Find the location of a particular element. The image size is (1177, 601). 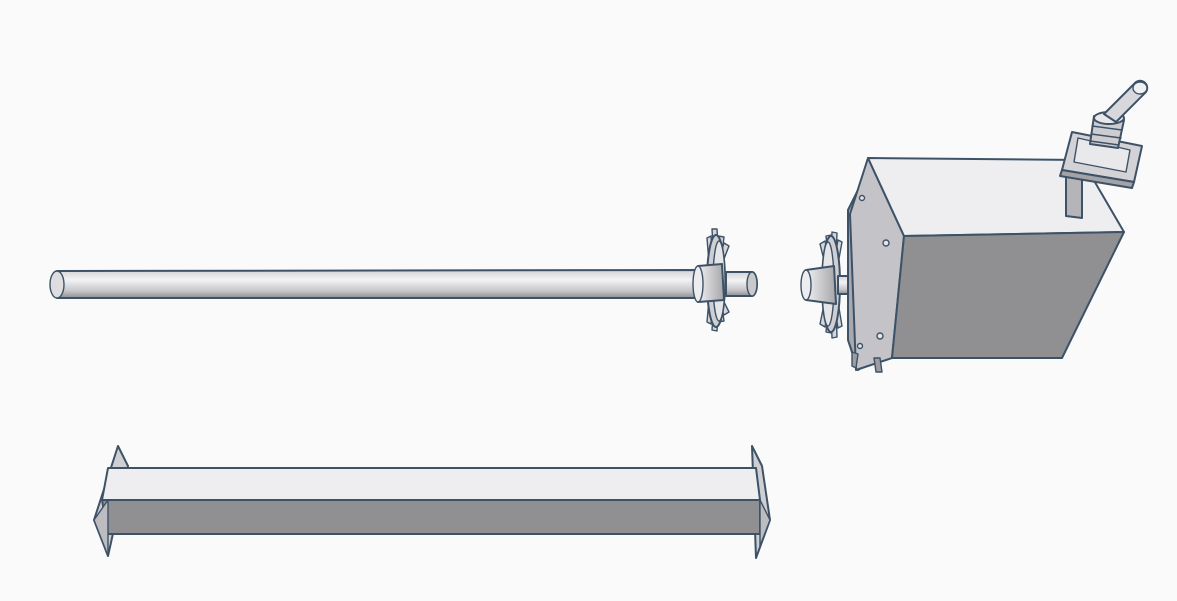

shaft-rod is located at coordinates (403, 284).